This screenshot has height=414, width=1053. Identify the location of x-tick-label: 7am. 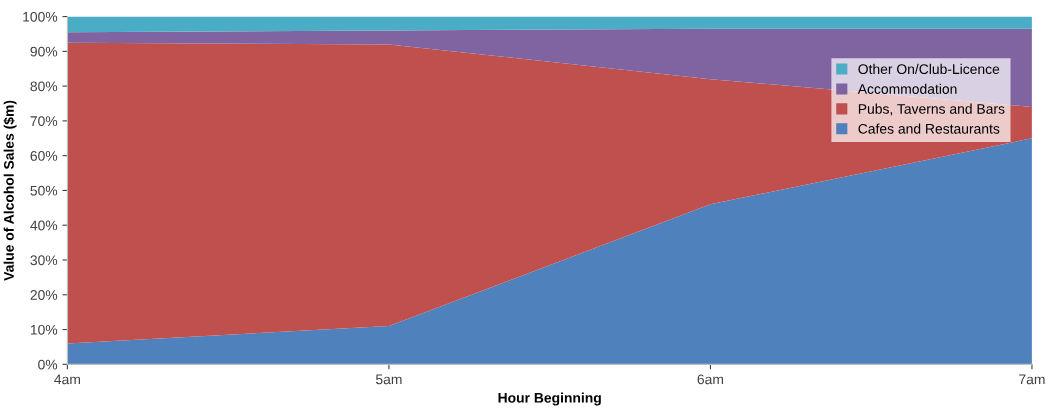
(1032, 379).